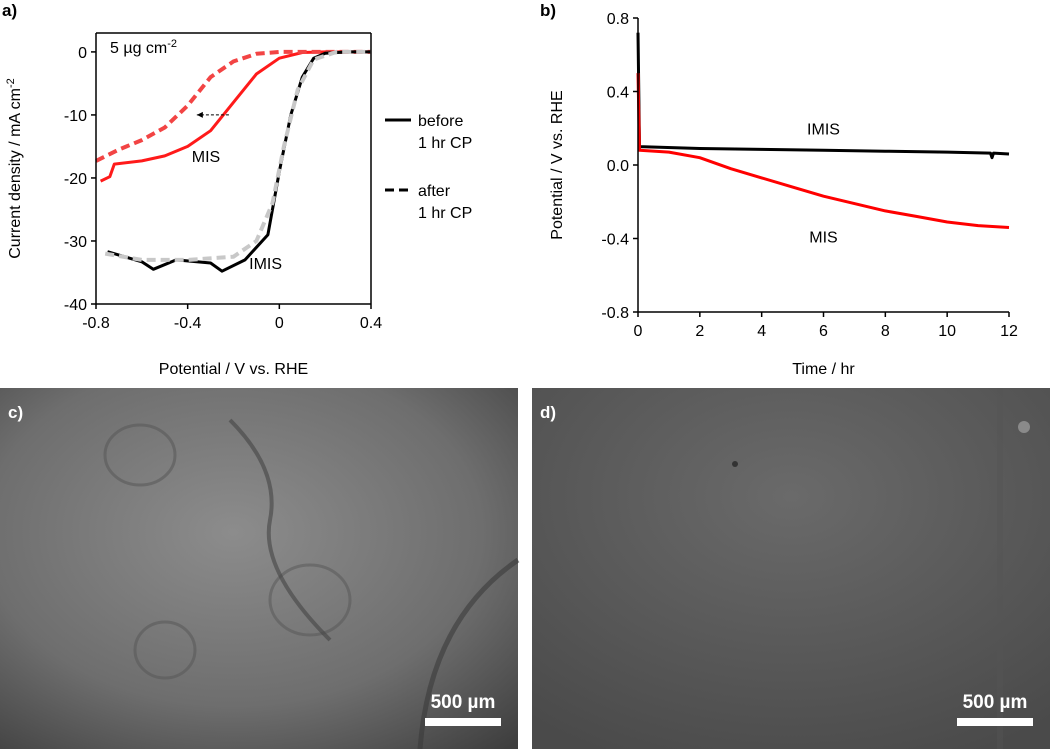  I want to click on loading-label: 5 µg cm-2, so click(143, 47).